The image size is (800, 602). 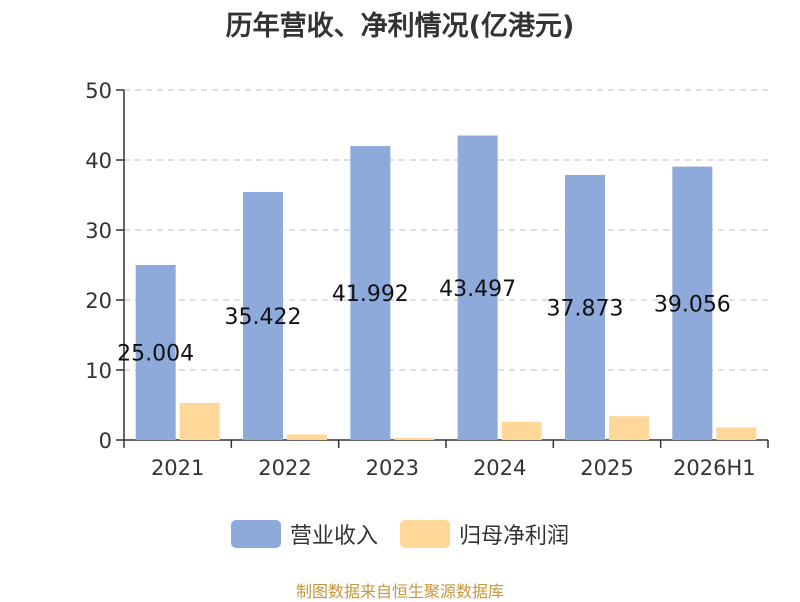 What do you see at coordinates (105, 441) in the screenshot?
I see `y-tick-label: 0` at bounding box center [105, 441].